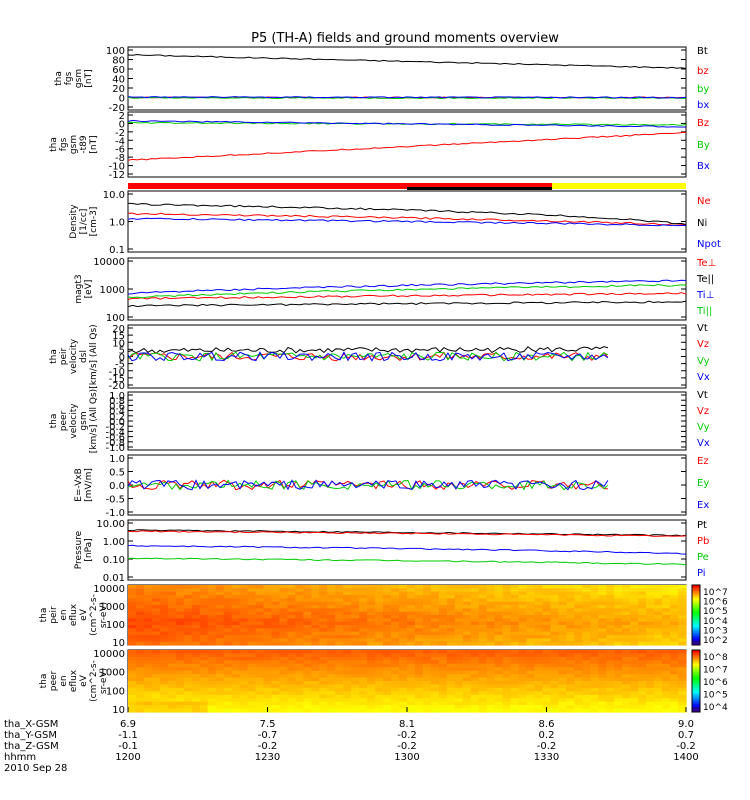 Image resolution: width=750 pixels, height=800 pixels. Describe the element at coordinates (115, 625) in the screenshot. I see `y-tick-label: 100` at that location.